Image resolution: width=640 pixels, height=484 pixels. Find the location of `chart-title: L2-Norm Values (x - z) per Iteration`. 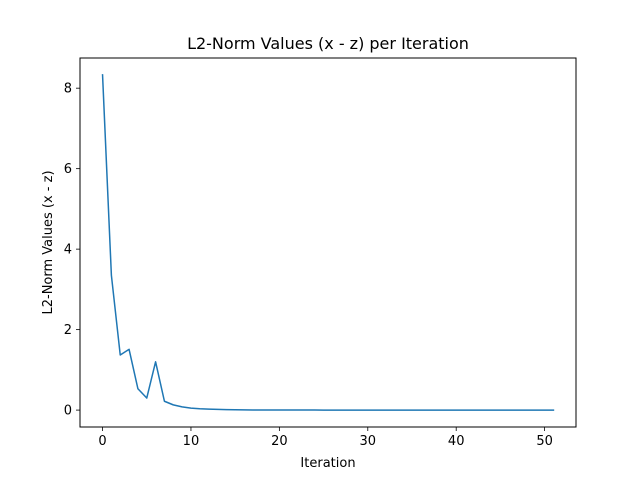

chart-title: L2-Norm Values (x - z) per Iteration is located at coordinates (328, 43).